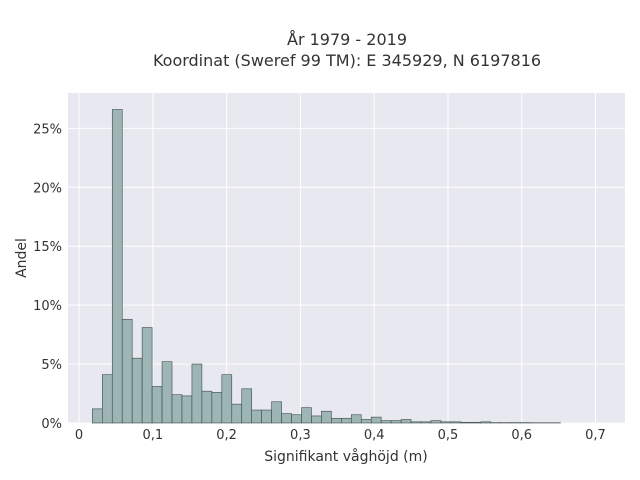 The height and width of the screenshot is (480, 640). I want to click on x-tick-label: 0,3, so click(300, 435).